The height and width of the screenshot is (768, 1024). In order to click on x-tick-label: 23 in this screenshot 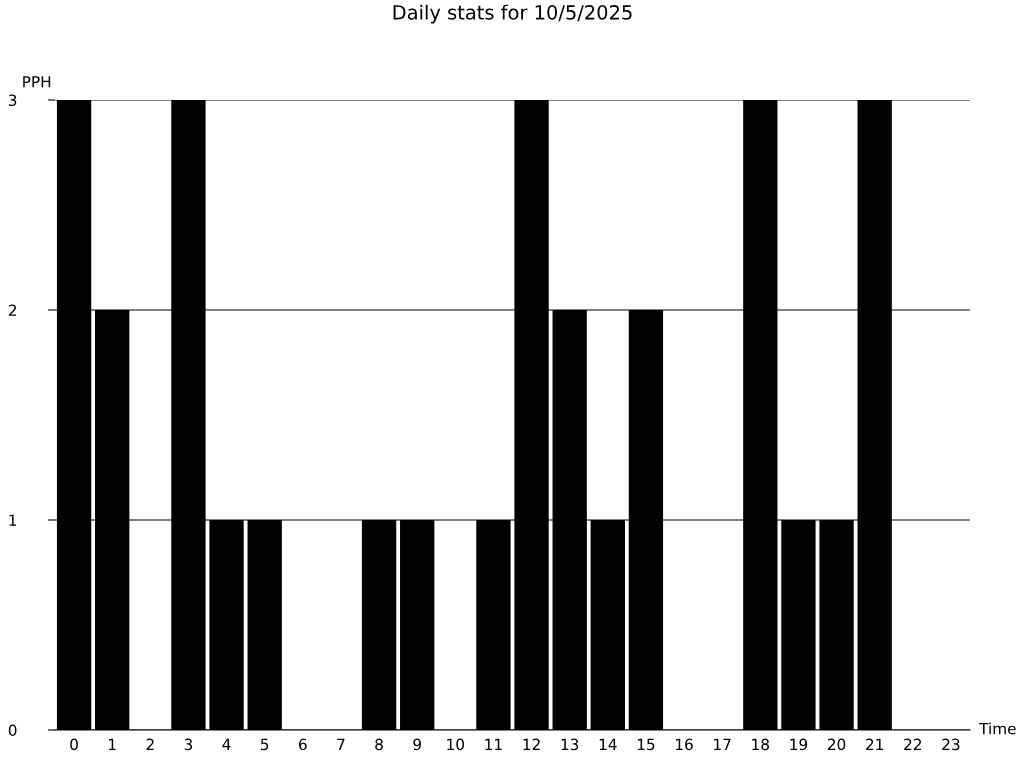, I will do `click(951, 744)`.